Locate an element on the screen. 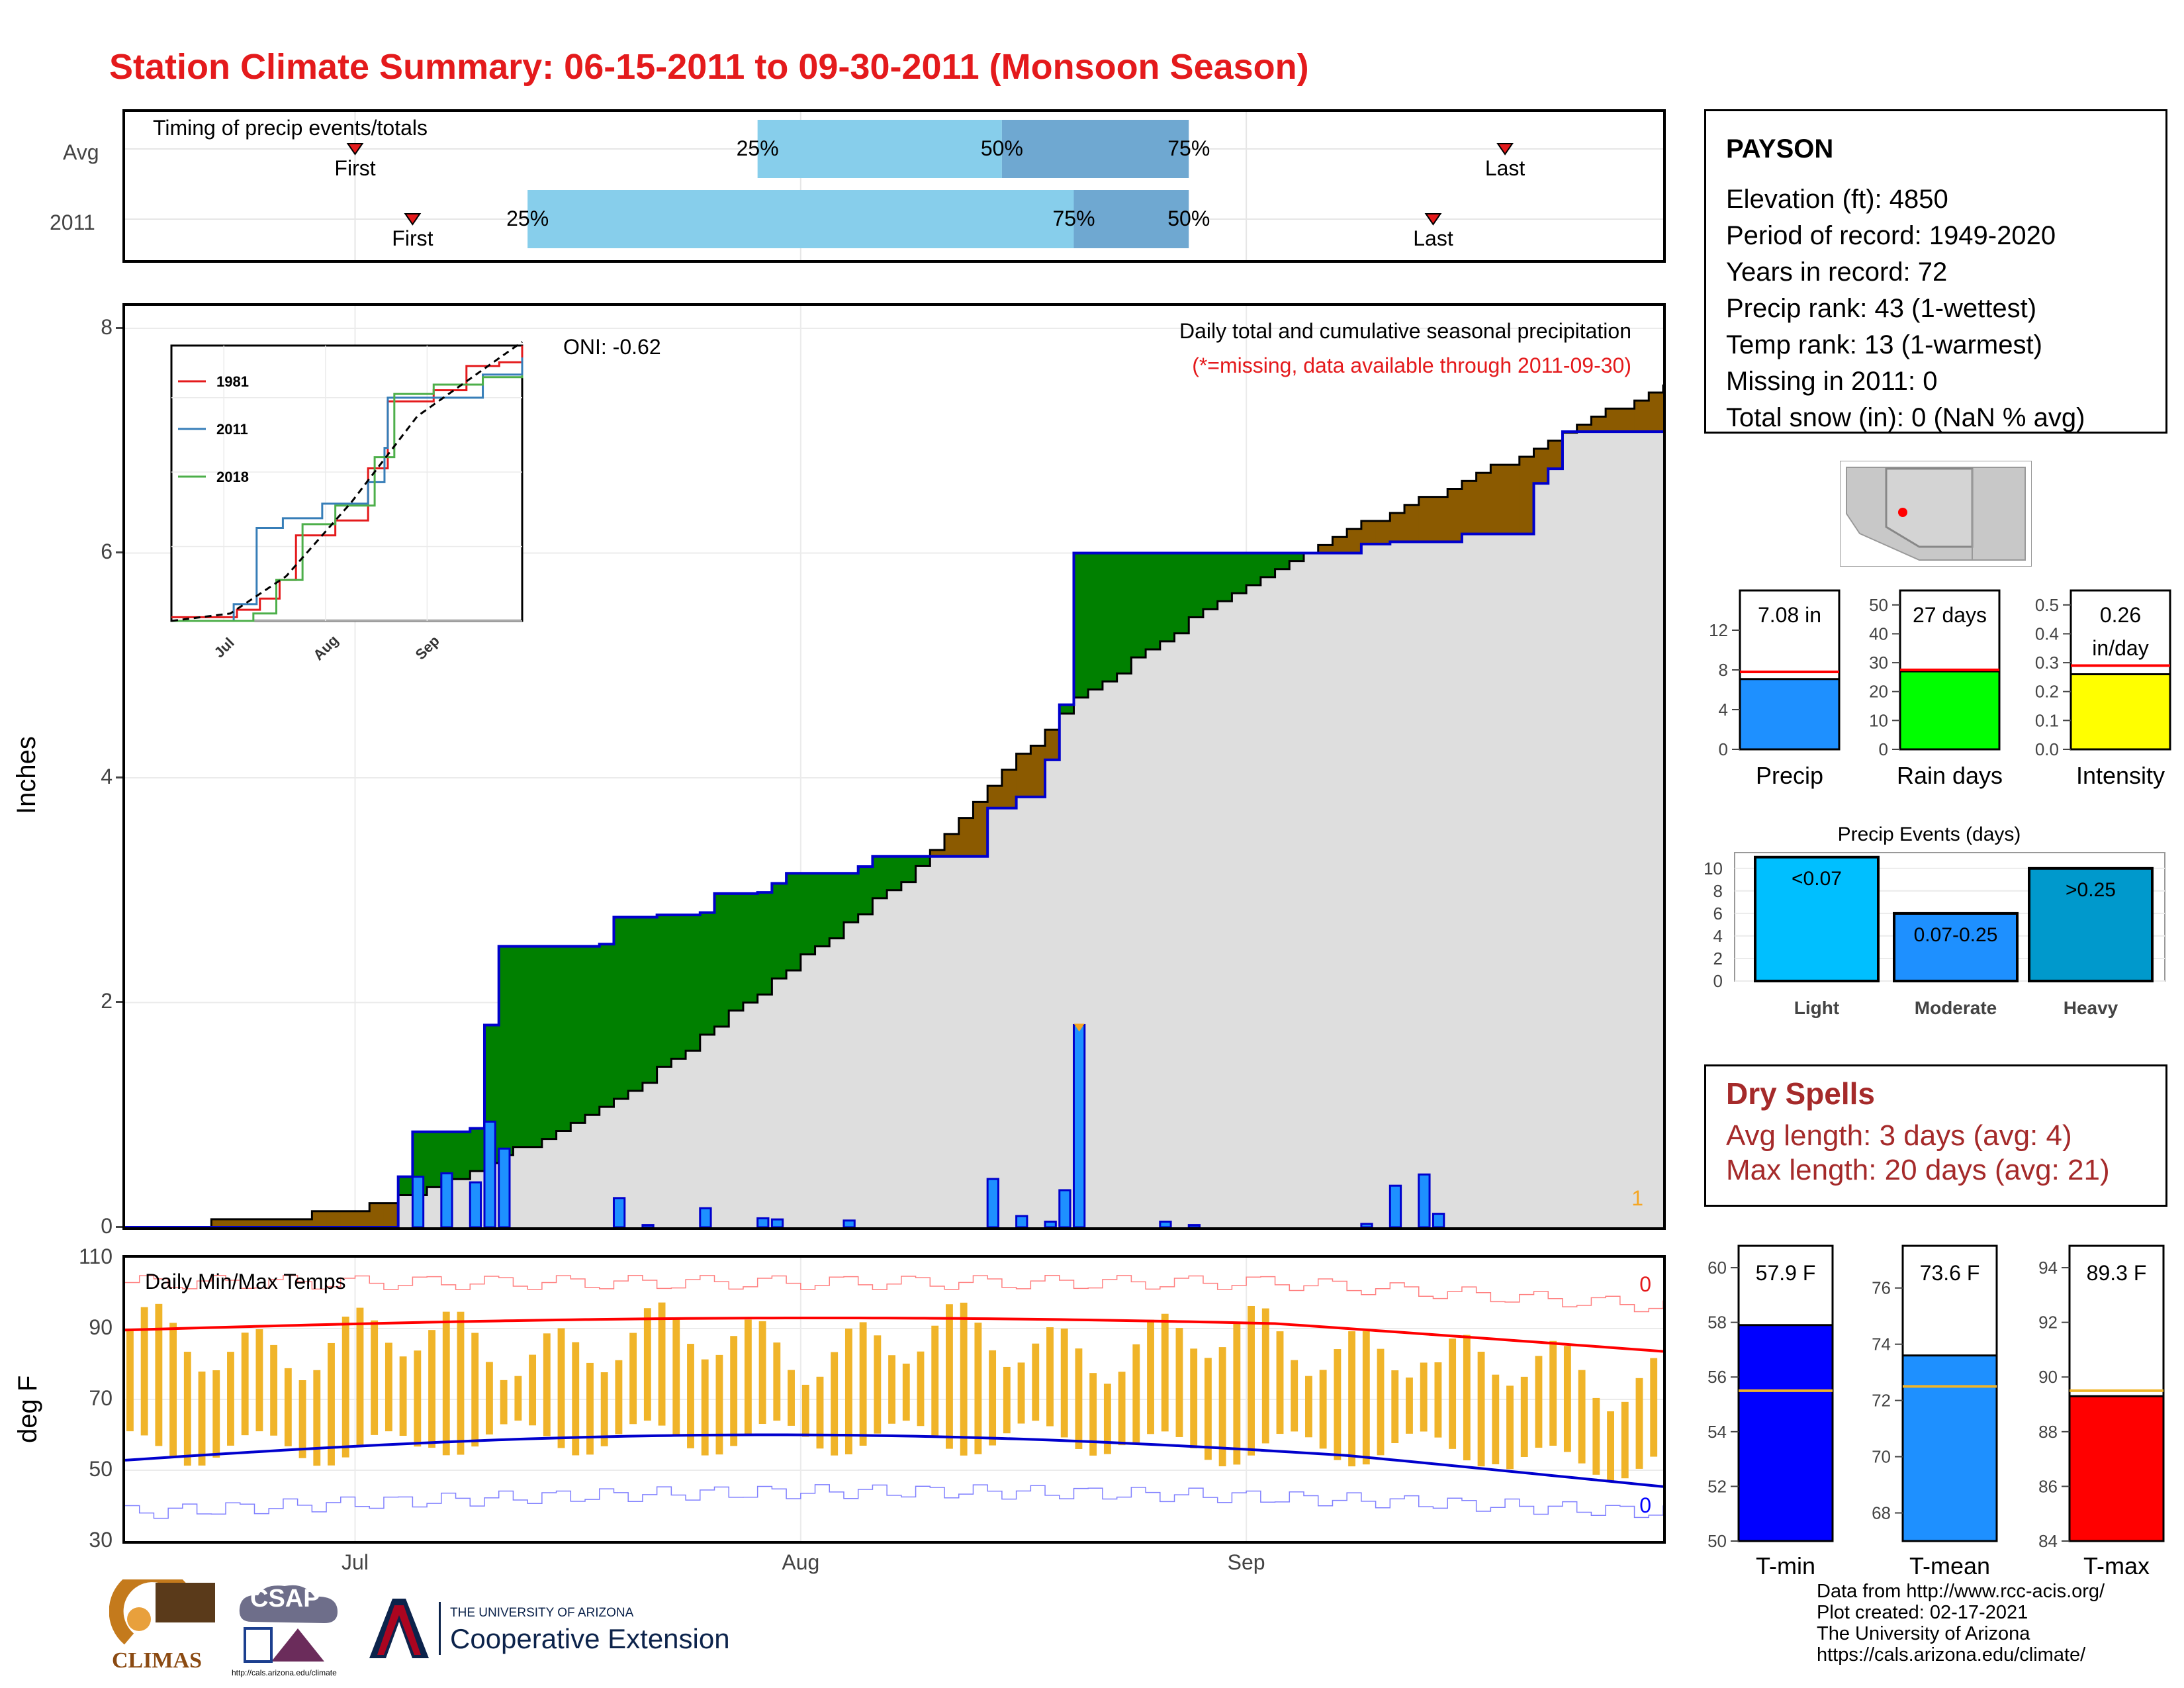 Image resolution: width=2184 pixels, height=1688 pixels. summary-bar-tick-label: 20 is located at coordinates (1878, 692).